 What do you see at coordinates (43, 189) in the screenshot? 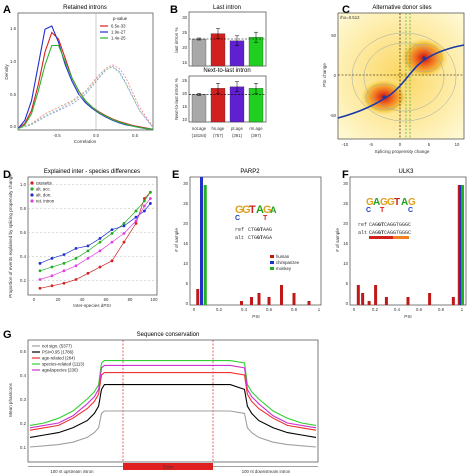
I see `legend-label: alt. acc.` at bounding box center [43, 189].